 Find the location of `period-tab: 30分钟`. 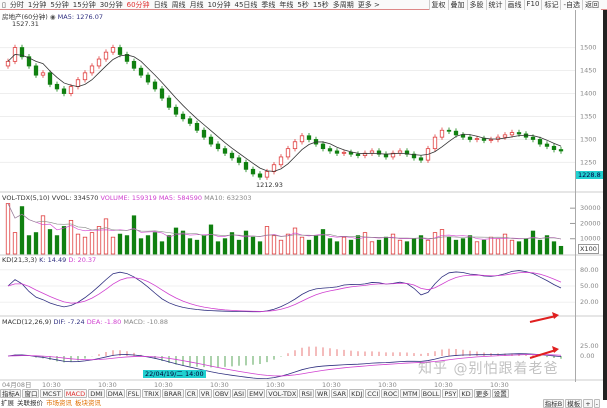

period-tab: 30分钟 is located at coordinates (111, 4).